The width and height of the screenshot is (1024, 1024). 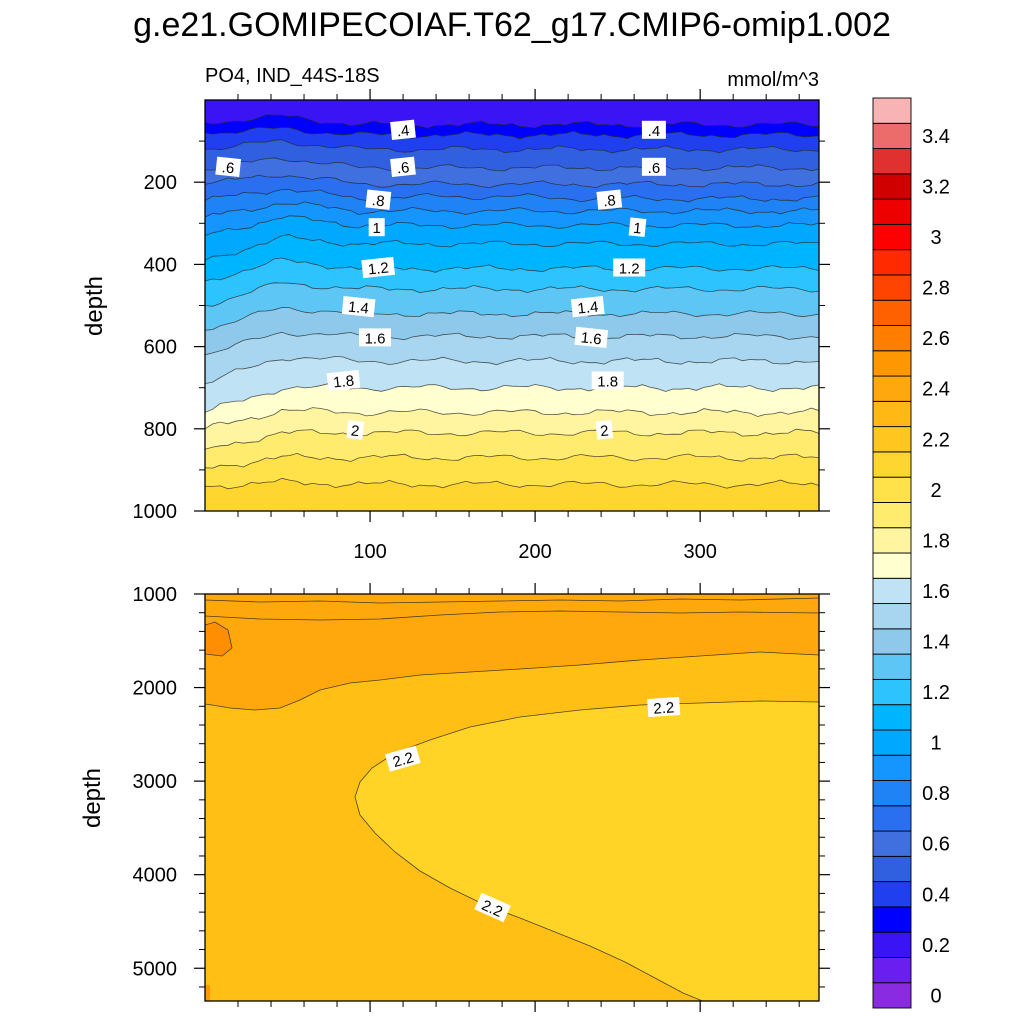 What do you see at coordinates (936, 440) in the screenshot?
I see `colorbar-tick-label: 2.2` at bounding box center [936, 440].